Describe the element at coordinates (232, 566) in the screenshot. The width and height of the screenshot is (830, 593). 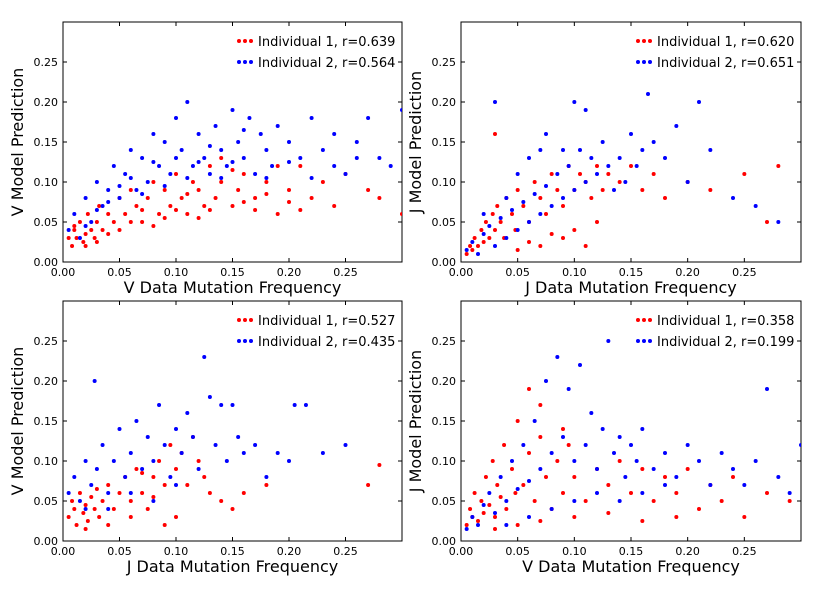
I see `x-axis-label: J Data Mutation Frequency` at that location.